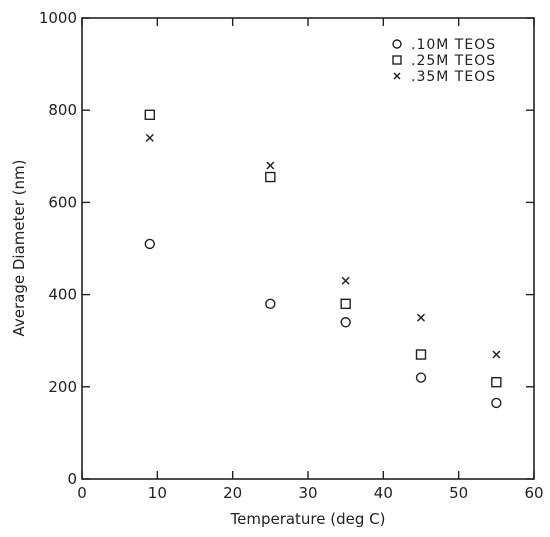 Image resolution: width=550 pixels, height=537 pixels. I want to click on legend-label: .10M TEOS, so click(453, 45).